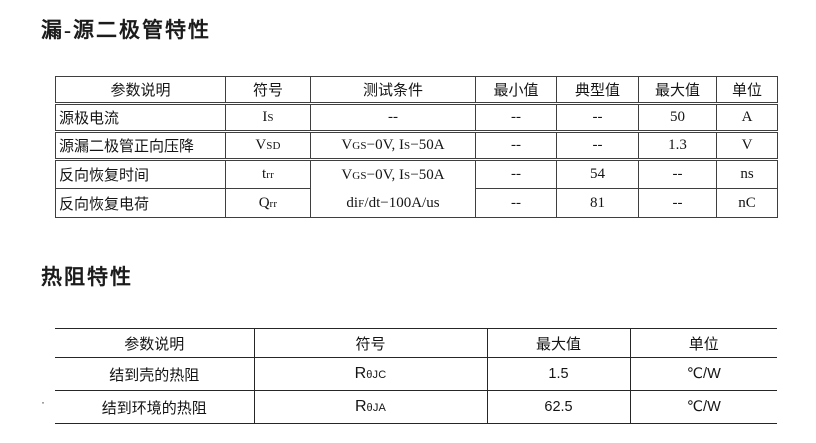  Describe the element at coordinates (747, 174) in the screenshot. I see `unit-cell: ns` at that location.